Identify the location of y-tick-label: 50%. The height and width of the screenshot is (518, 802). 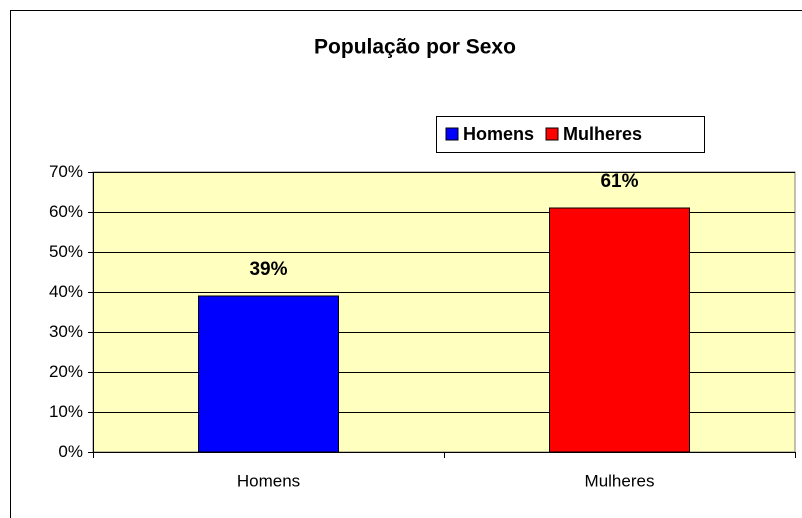
(66, 251).